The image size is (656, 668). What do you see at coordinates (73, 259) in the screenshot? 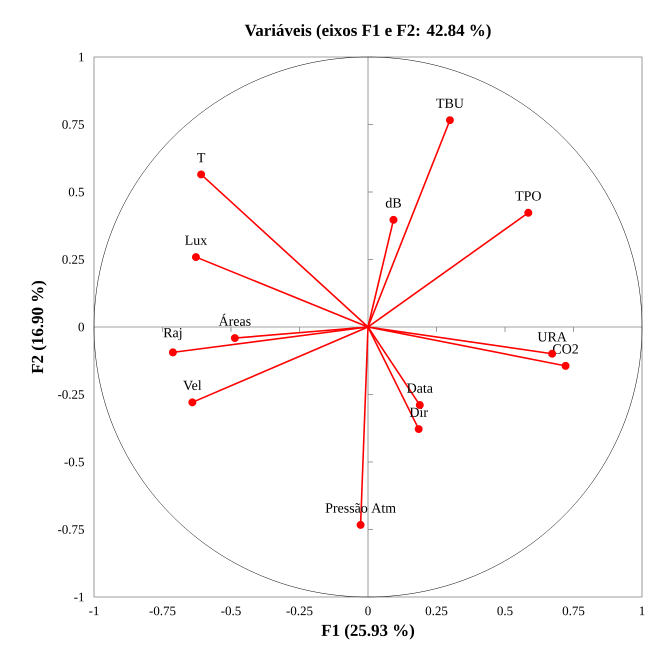
I see `y-tick-label: 0.25` at bounding box center [73, 259].